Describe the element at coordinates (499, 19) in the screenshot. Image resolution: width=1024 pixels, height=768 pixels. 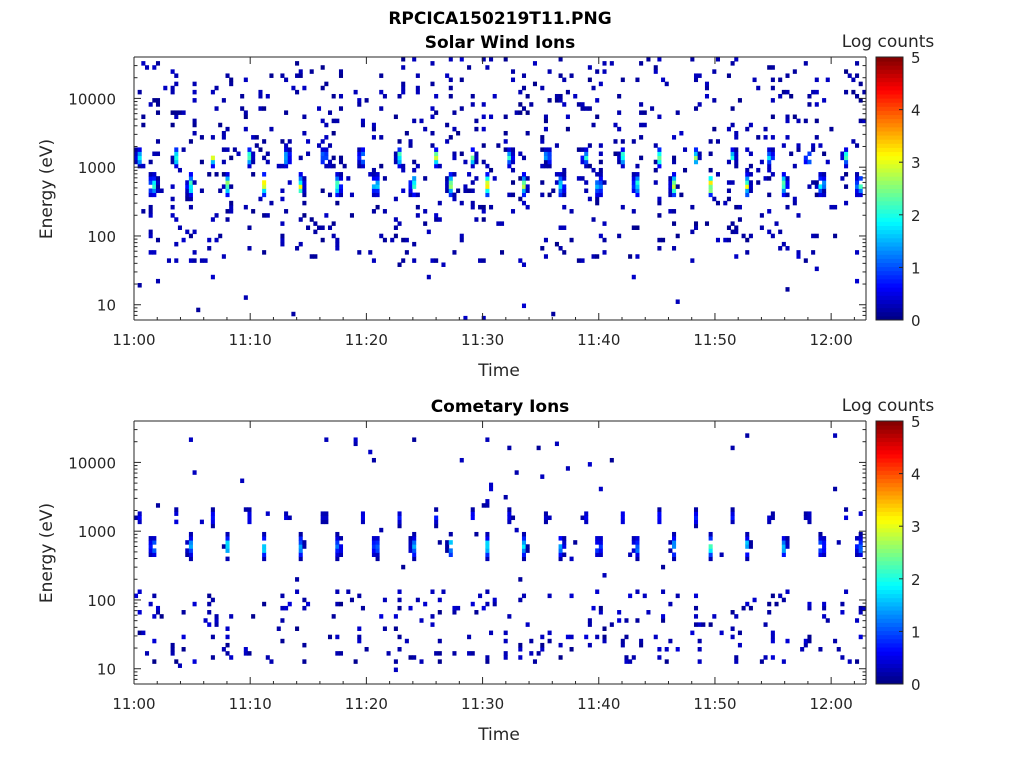
I see `figure-title: RPCICA150219T11.PNG` at that location.